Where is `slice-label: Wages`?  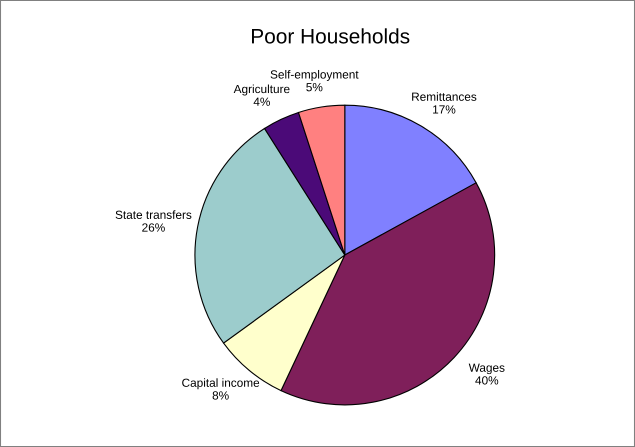
slice-label: Wages is located at coordinates (486, 369).